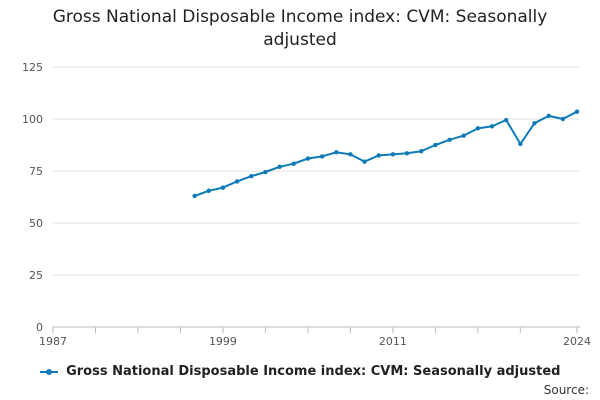 Image resolution: width=600 pixels, height=400 pixels. I want to click on series-layer, so click(386, 154).